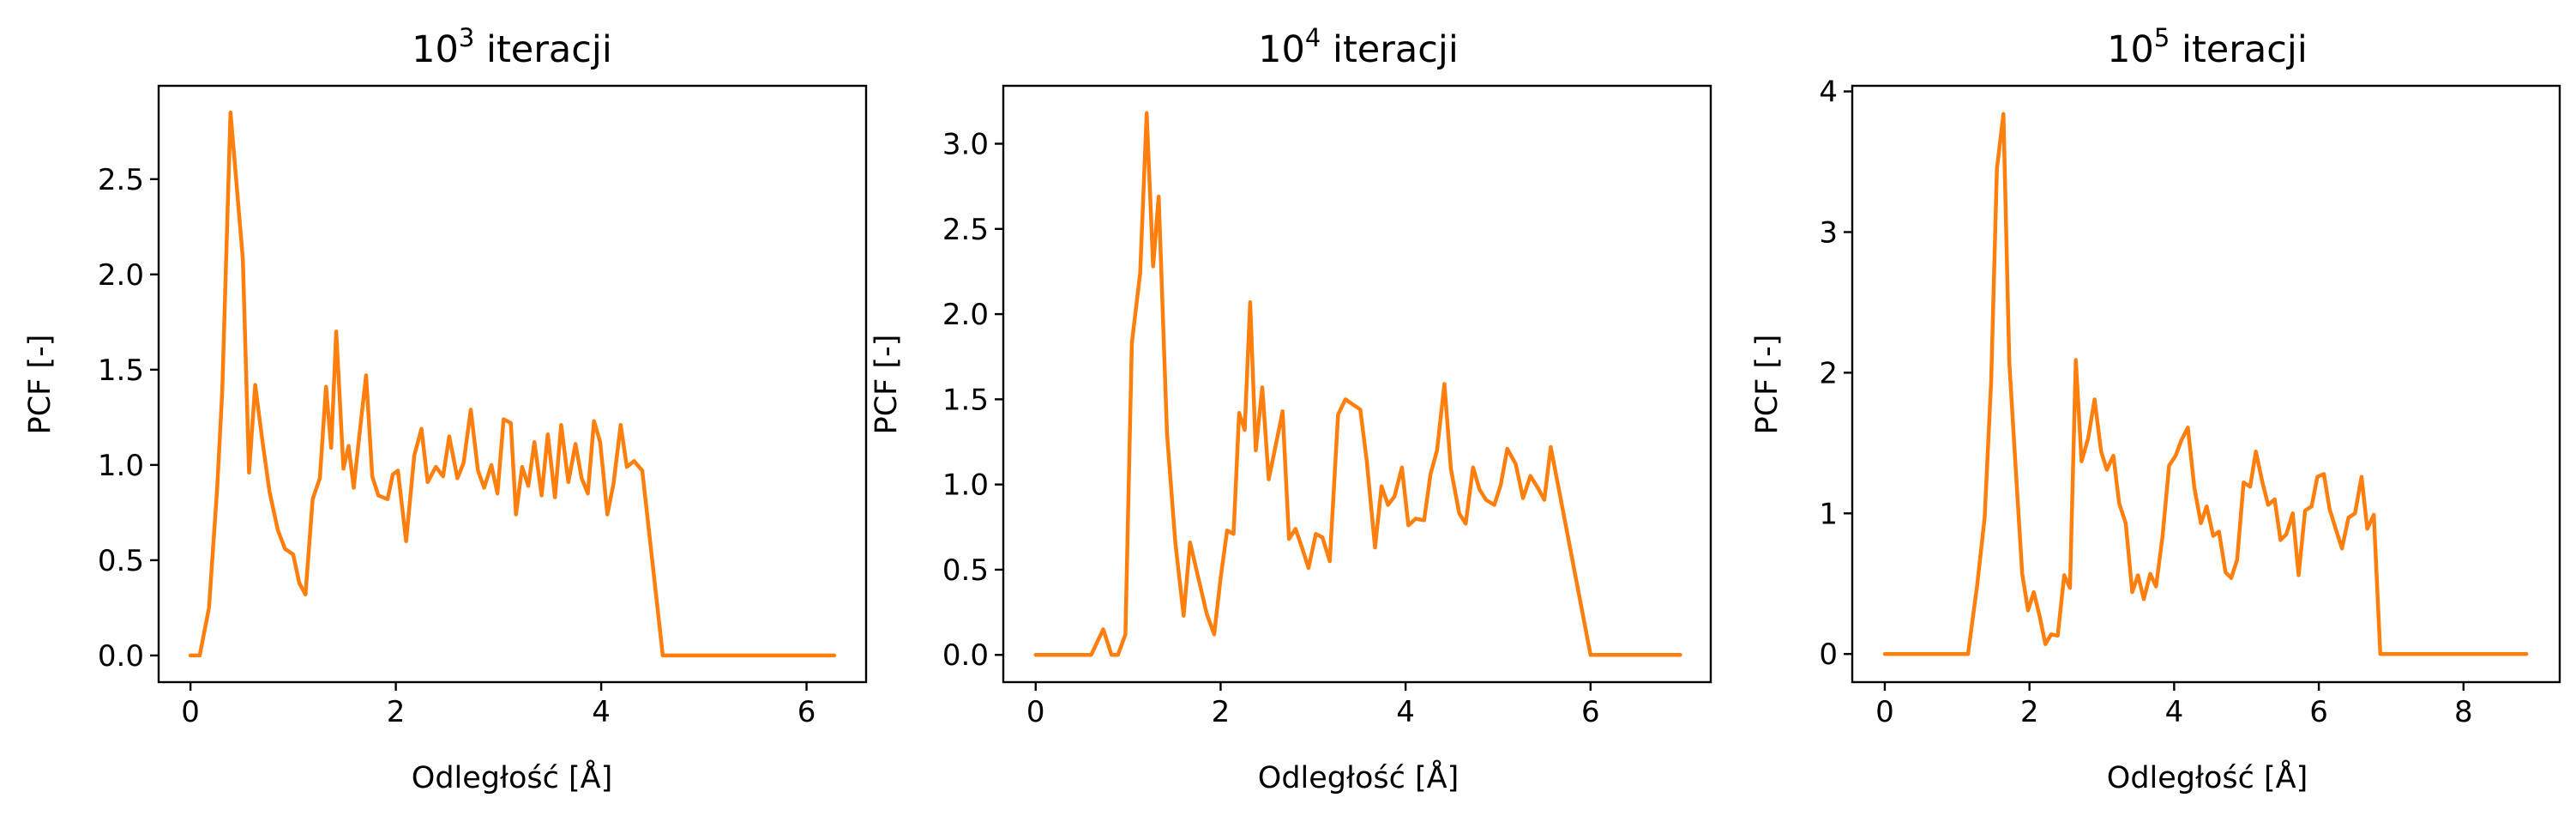  I want to click on panel-2-y-tick-label: 2.0, so click(966, 315).